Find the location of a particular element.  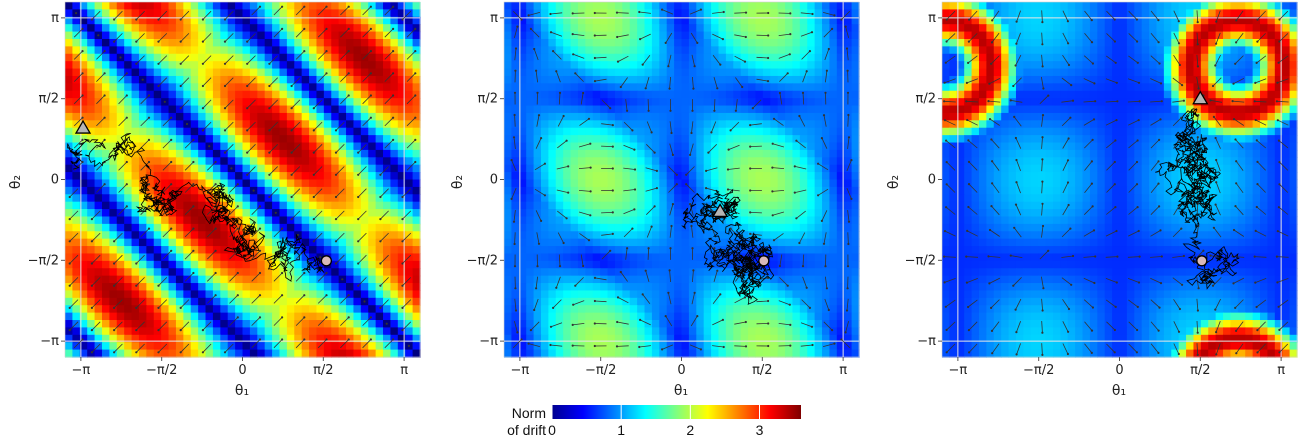

panel-3-y-axis-label: θ₂ is located at coordinates (894, 182).